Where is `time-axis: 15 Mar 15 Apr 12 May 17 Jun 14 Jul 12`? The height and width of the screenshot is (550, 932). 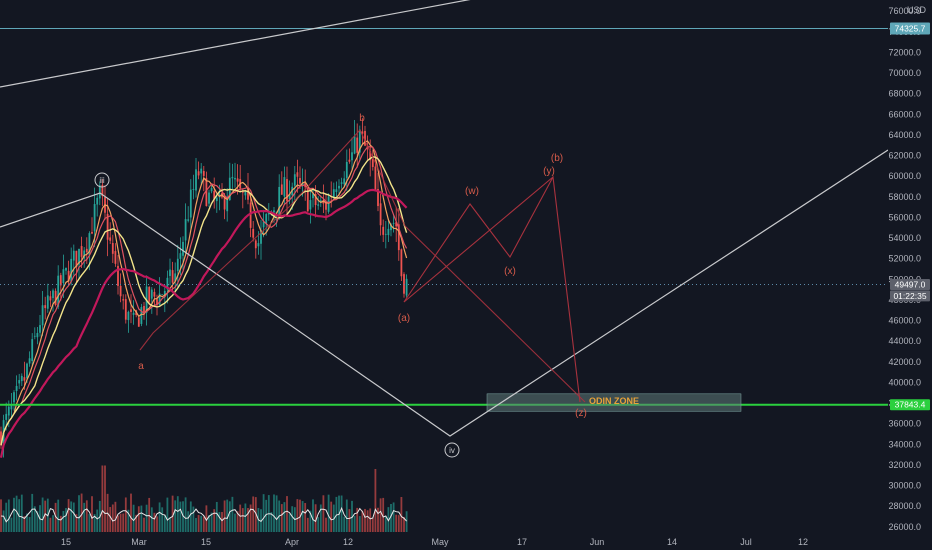 time-axis: 15 Mar 15 Apr 12 May 17 Jun 14 Jul 12 is located at coordinates (444, 541).